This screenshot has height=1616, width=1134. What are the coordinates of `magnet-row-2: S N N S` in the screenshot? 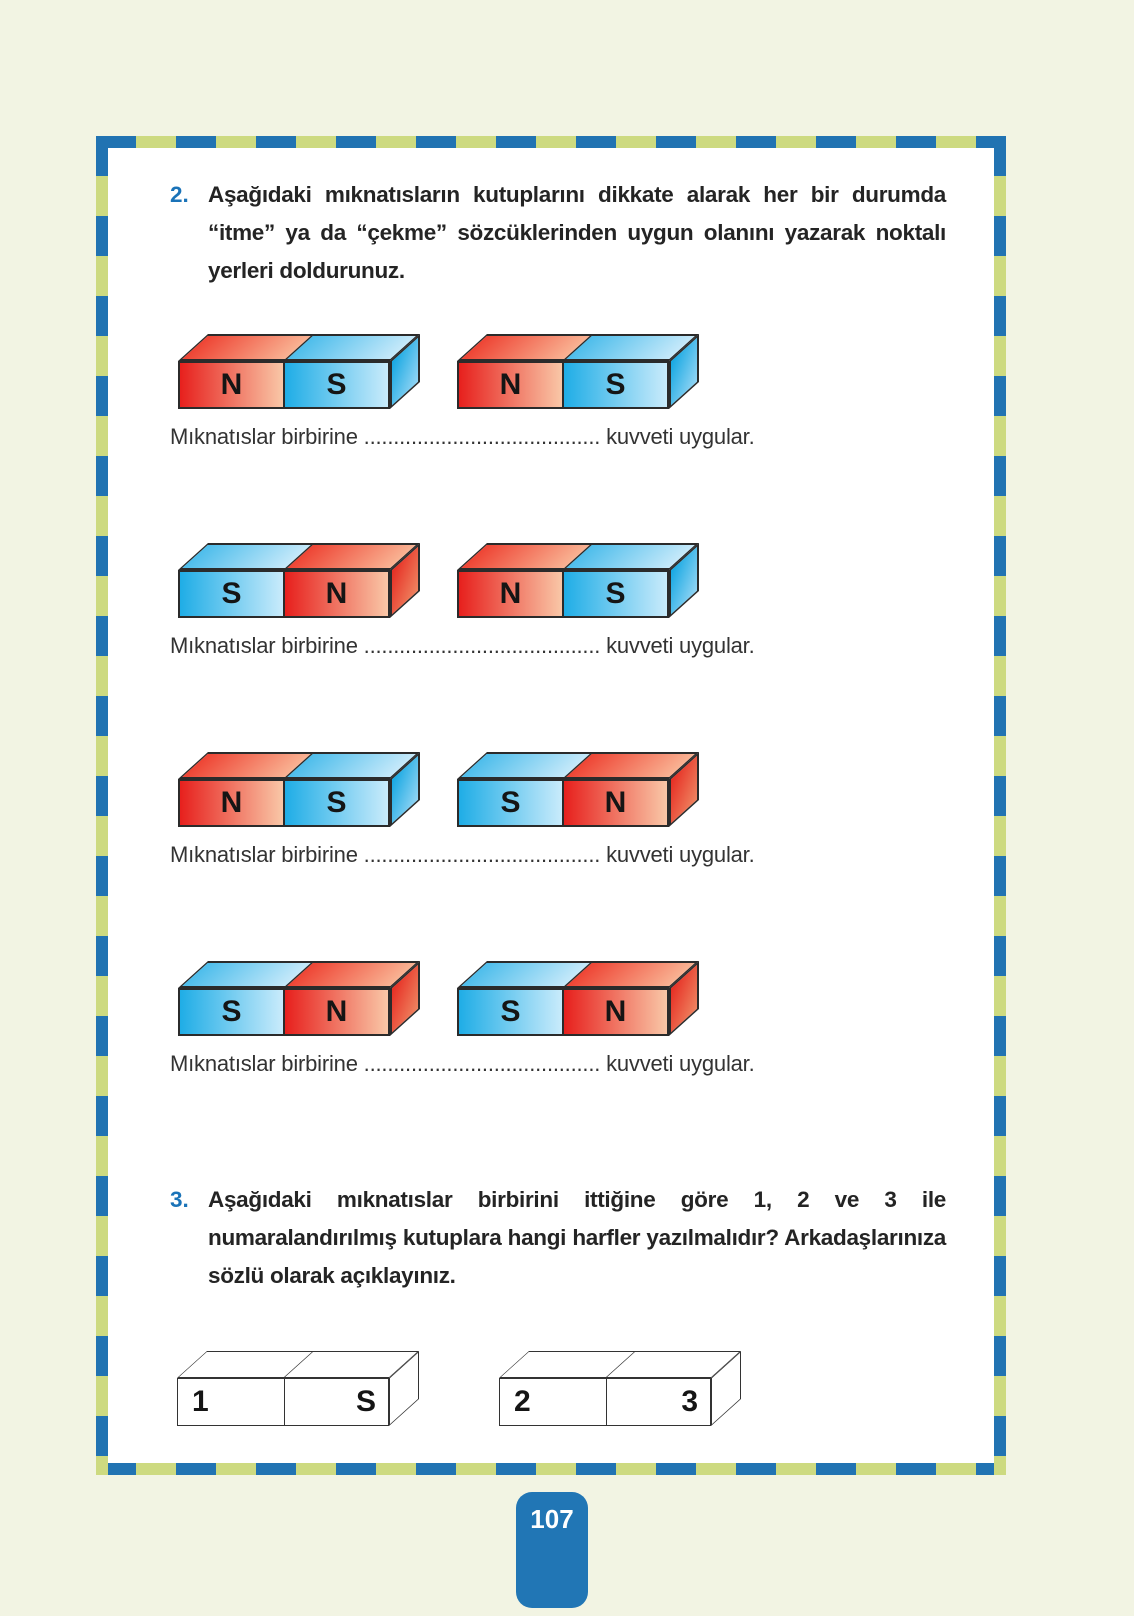 It's located at (562, 580).